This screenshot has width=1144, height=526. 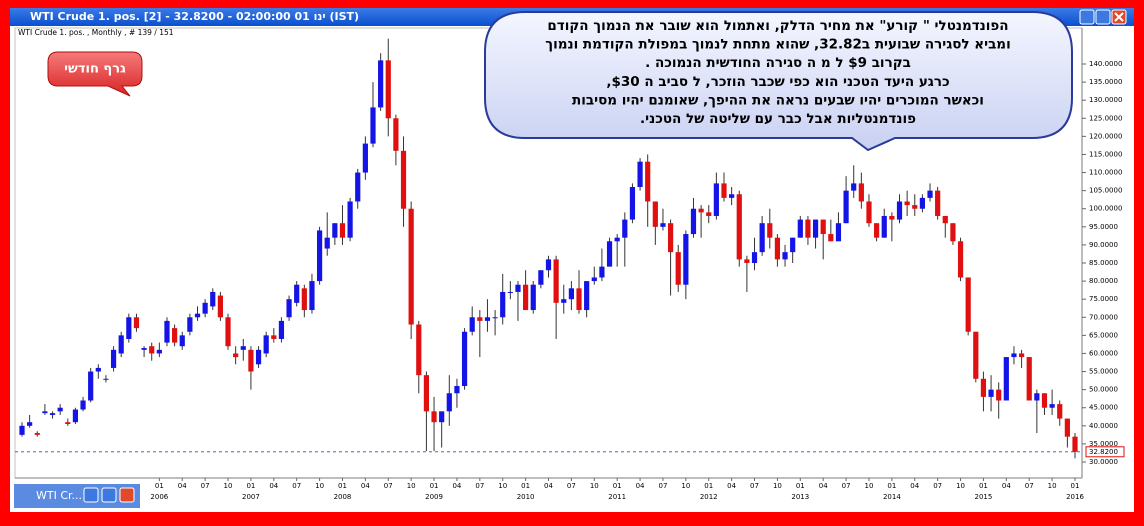 I want to click on y-tick-label: 60.0000, so click(x=1103, y=353).